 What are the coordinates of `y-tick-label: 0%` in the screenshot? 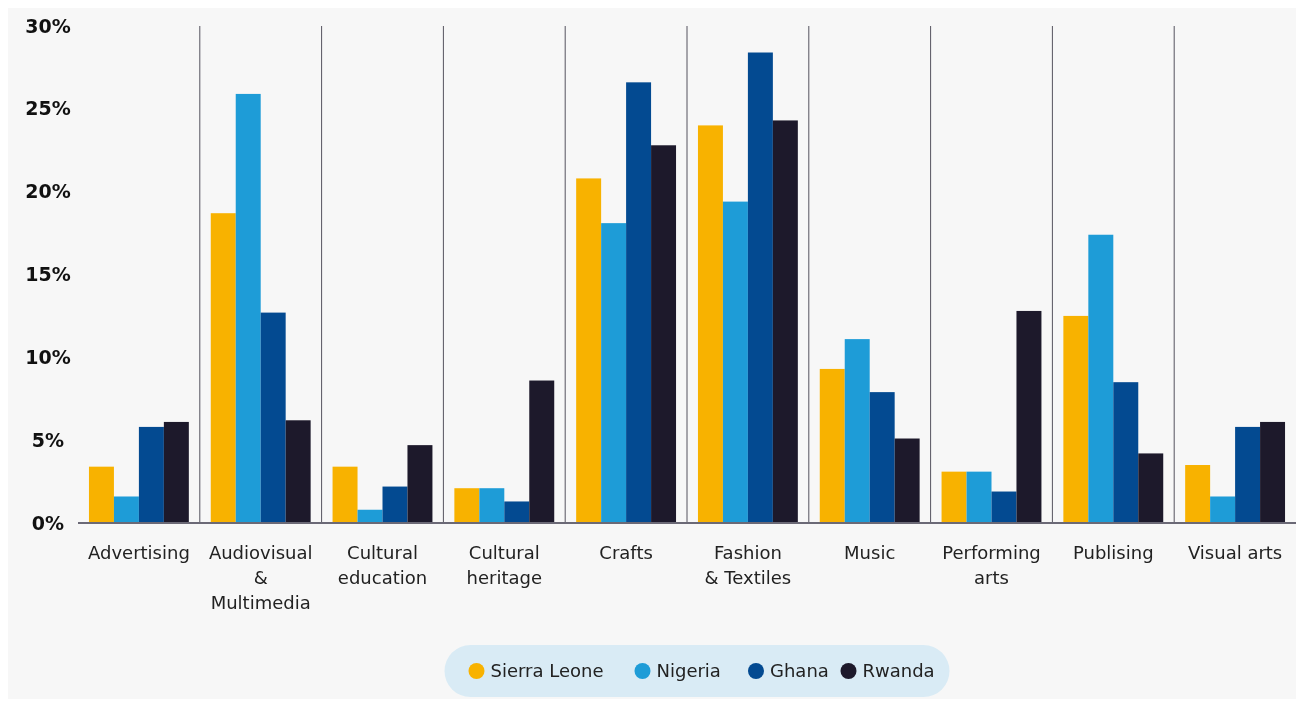 It's located at (48, 522).